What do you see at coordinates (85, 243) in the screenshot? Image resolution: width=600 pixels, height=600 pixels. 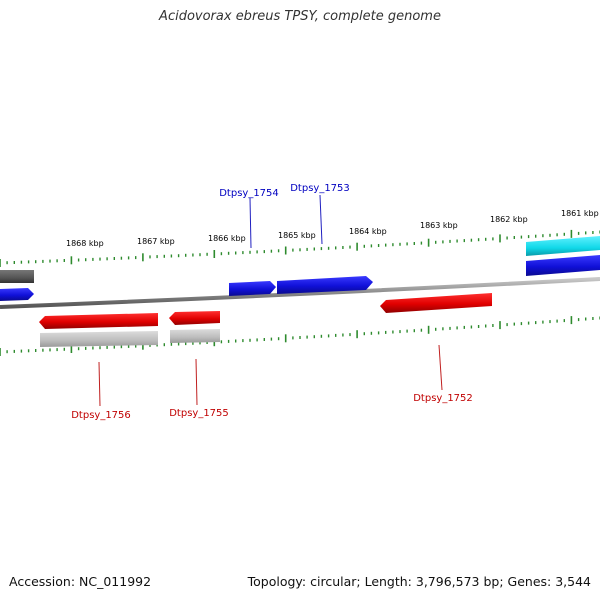 I see `scale-label: 1868 kbp` at bounding box center [85, 243].